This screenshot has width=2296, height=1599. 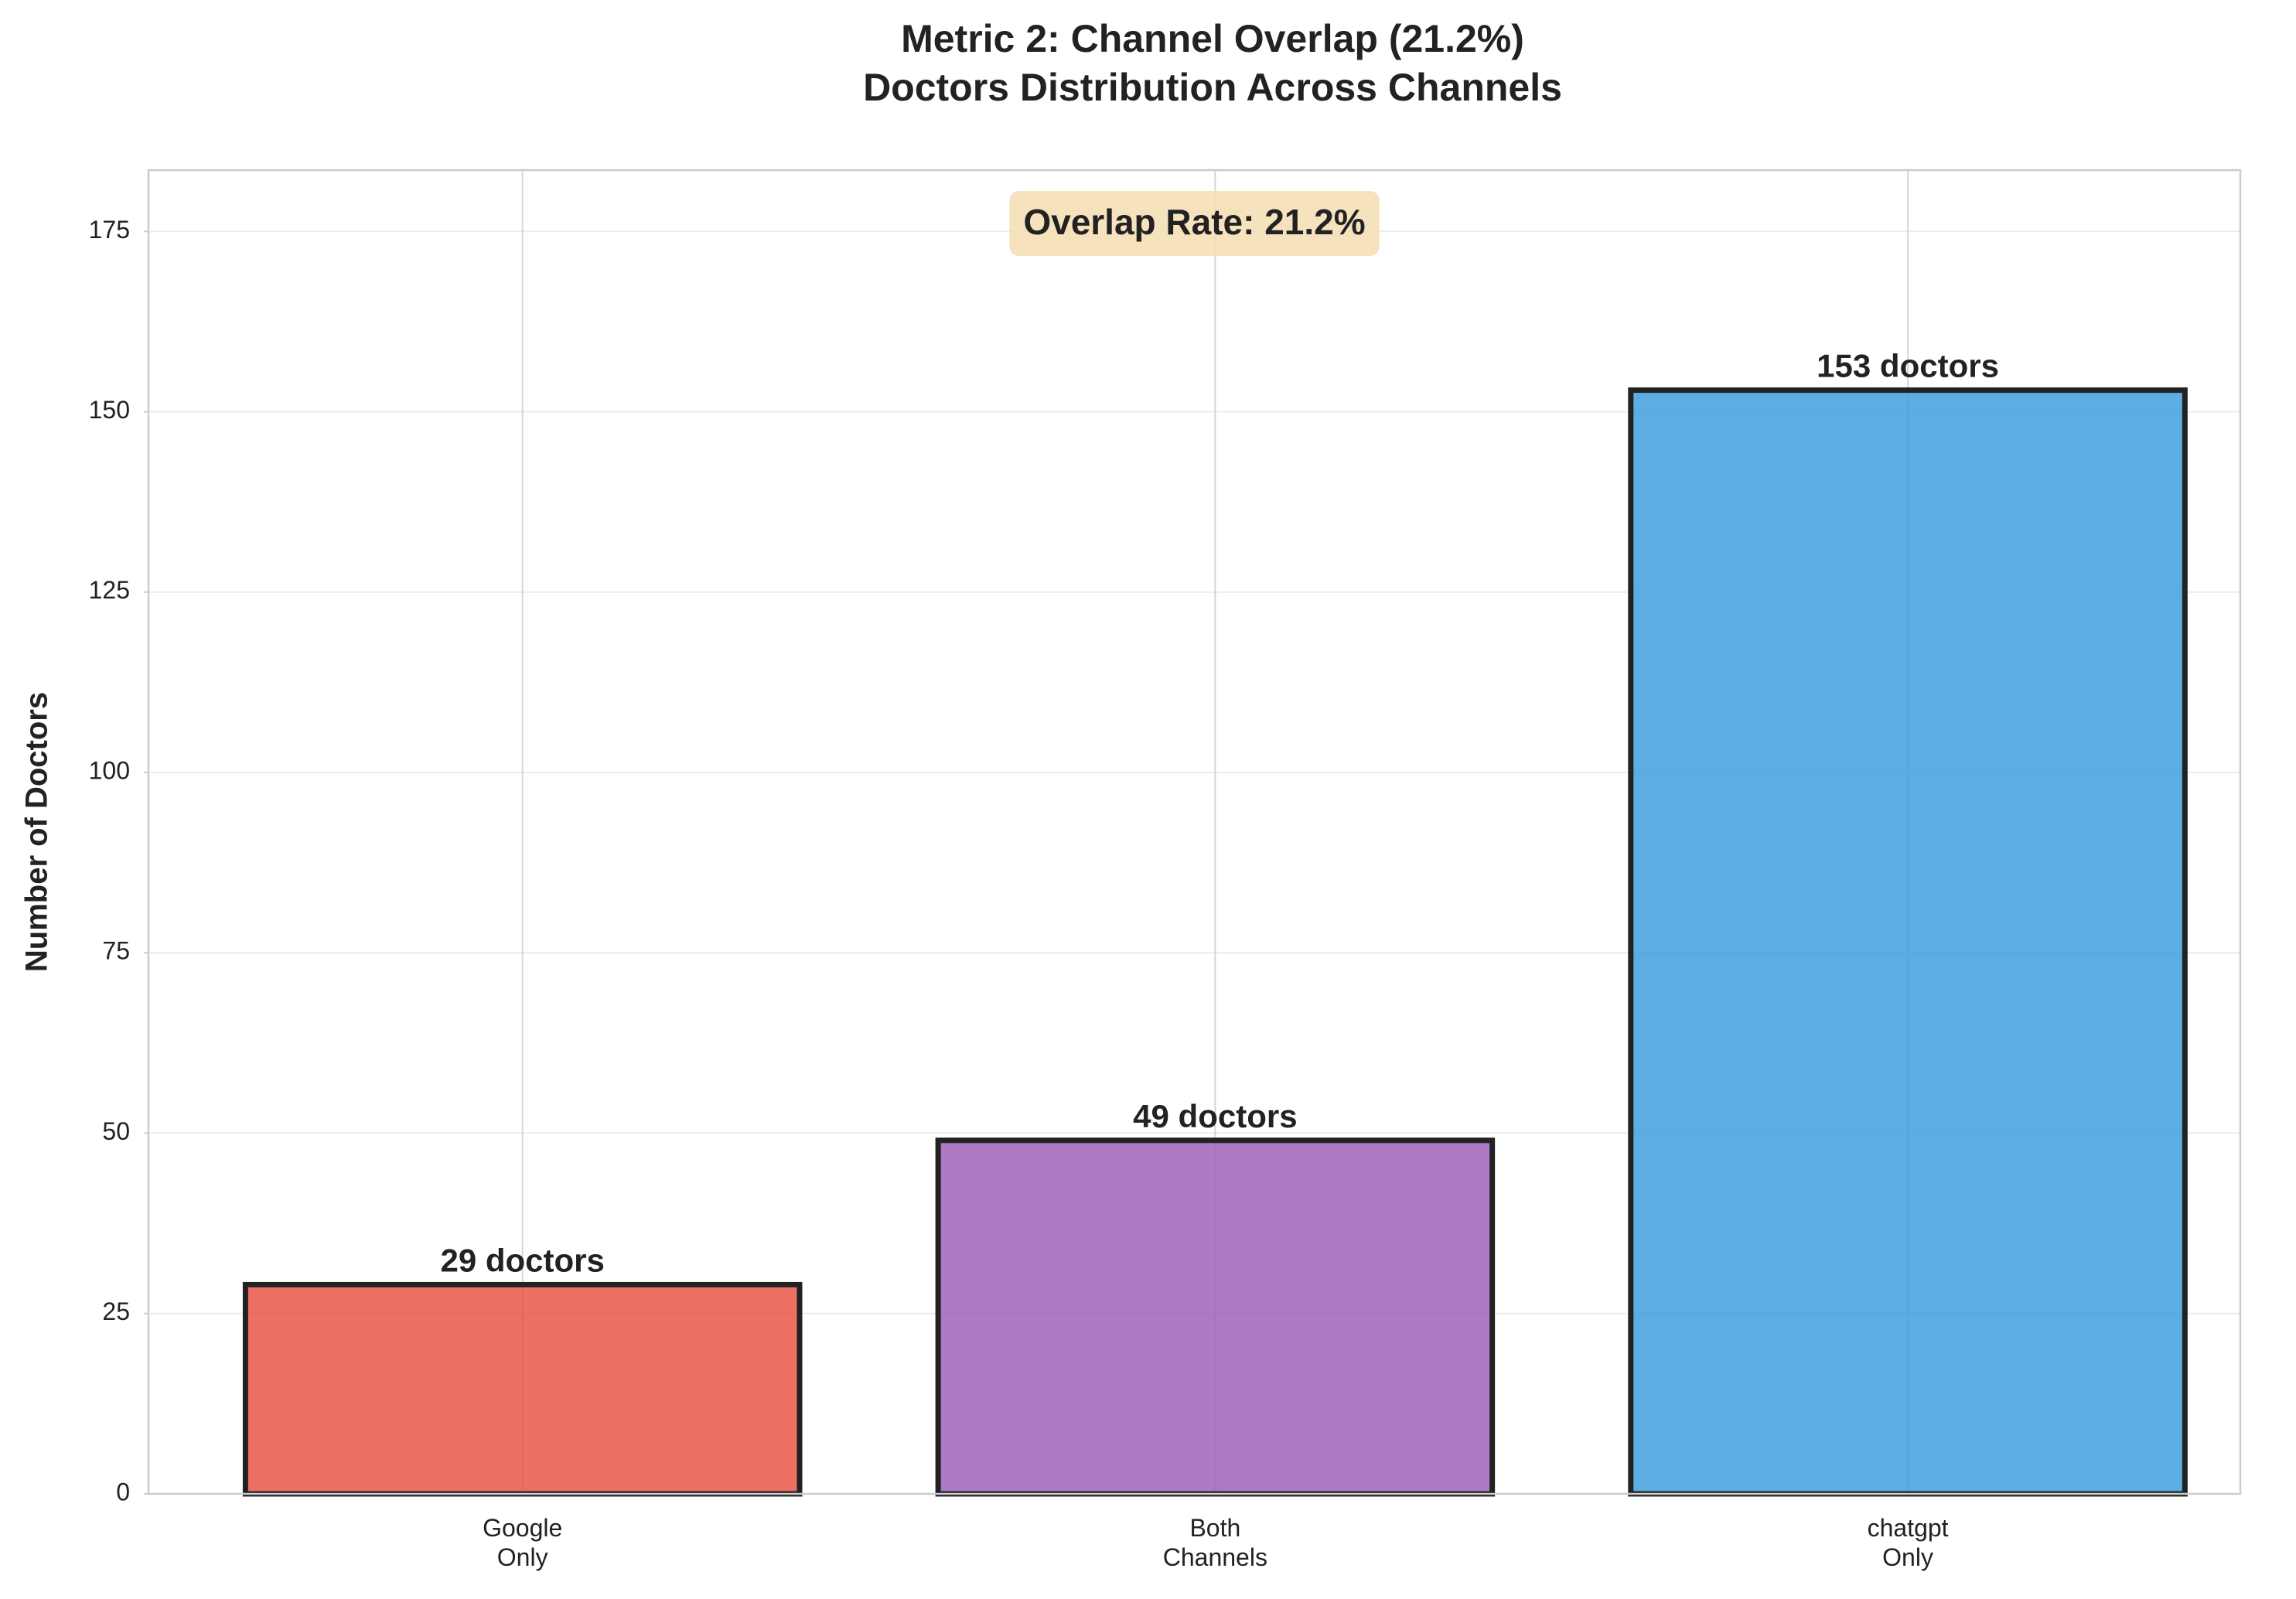 I want to click on y-tick-label: 0, so click(x=123, y=1491).